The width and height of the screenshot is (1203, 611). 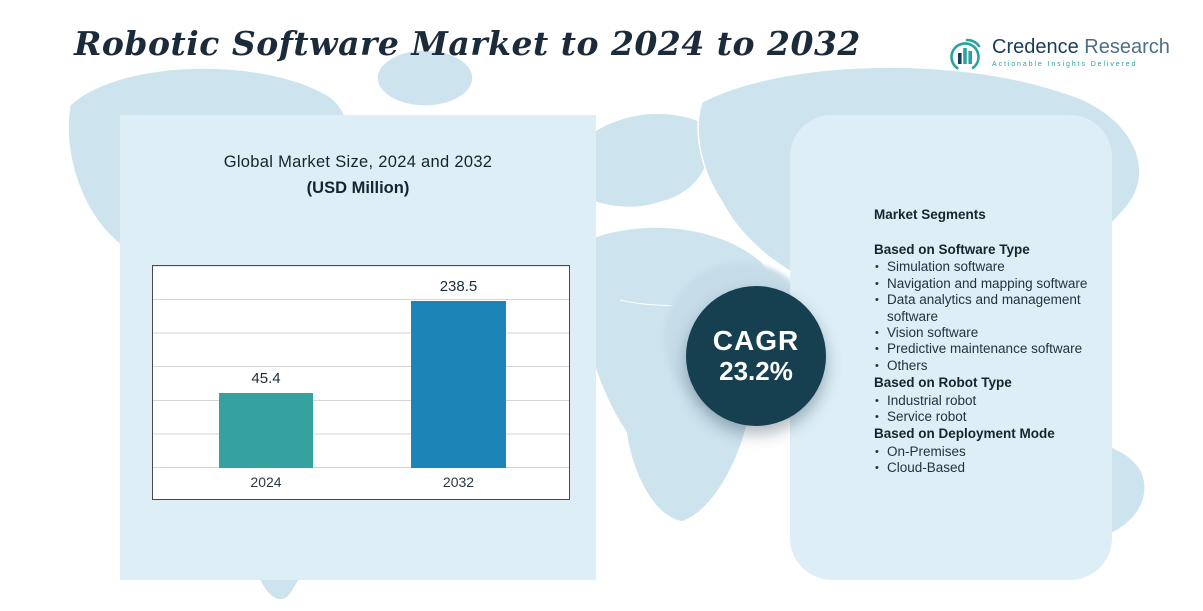 I want to click on segment-list: On-Premises Cloud-Based, so click(x=983, y=460).